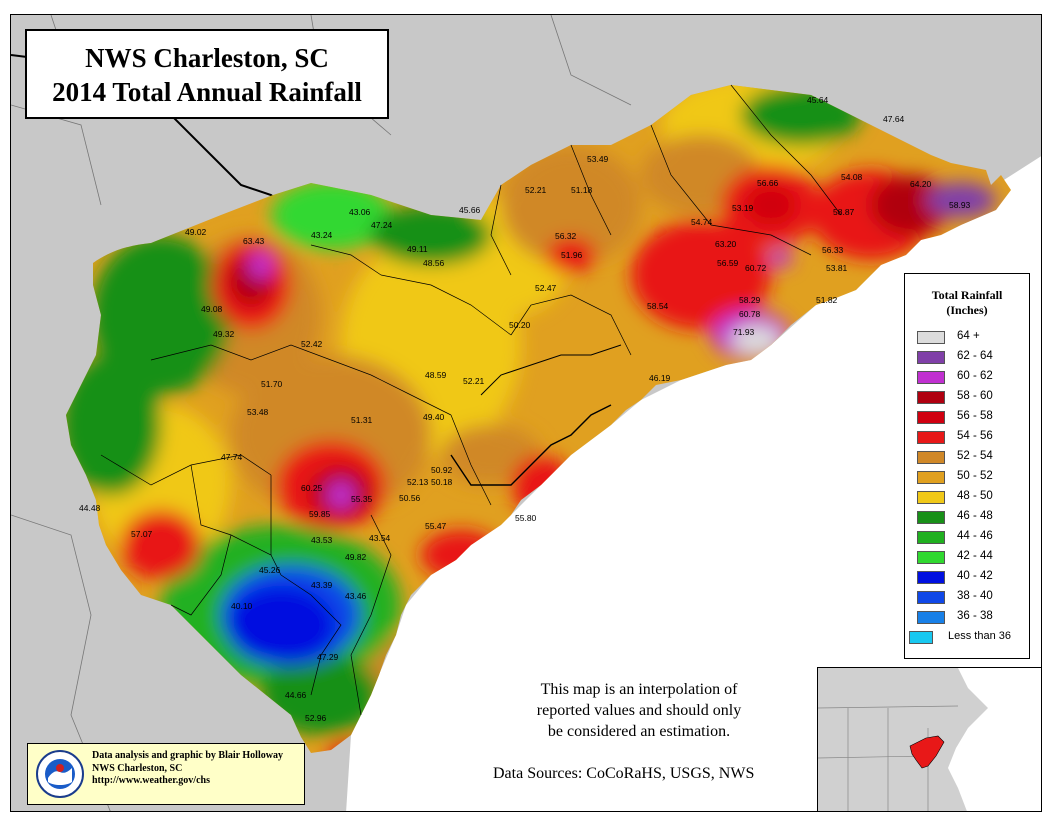 The image size is (1056, 816). I want to click on station-value-label: 43.24, so click(322, 235).